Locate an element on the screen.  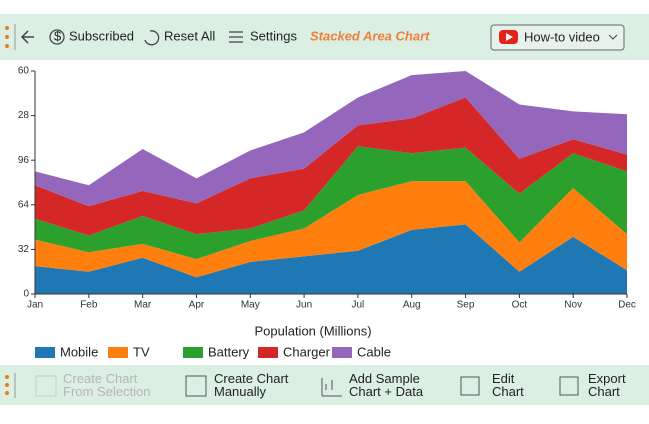
legend-item: TV is located at coordinates (129, 351).